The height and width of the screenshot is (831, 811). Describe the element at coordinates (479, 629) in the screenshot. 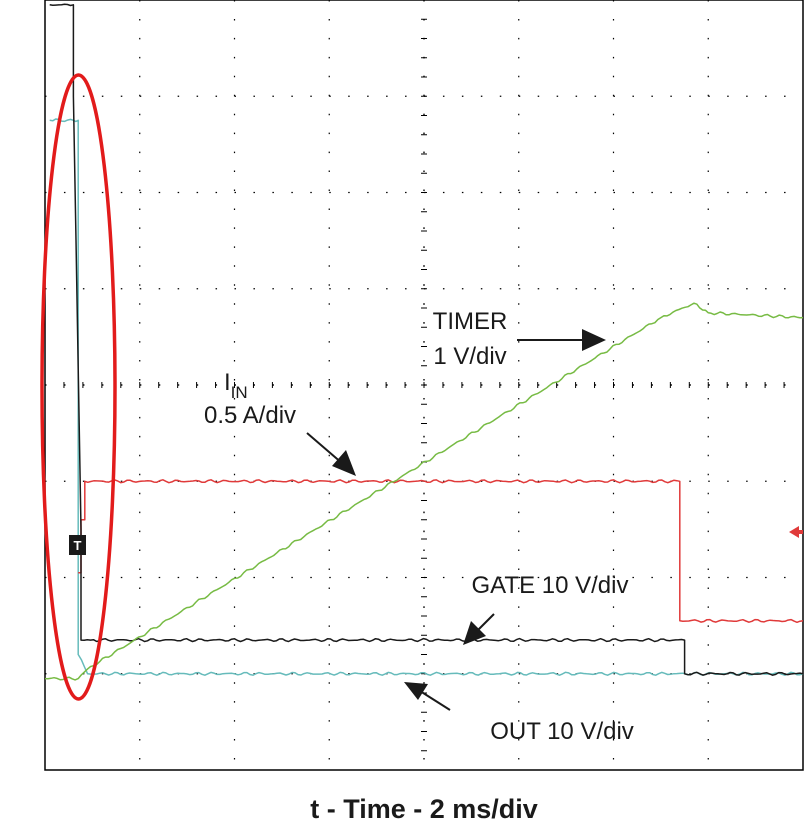

I see `arrow-gate` at that location.